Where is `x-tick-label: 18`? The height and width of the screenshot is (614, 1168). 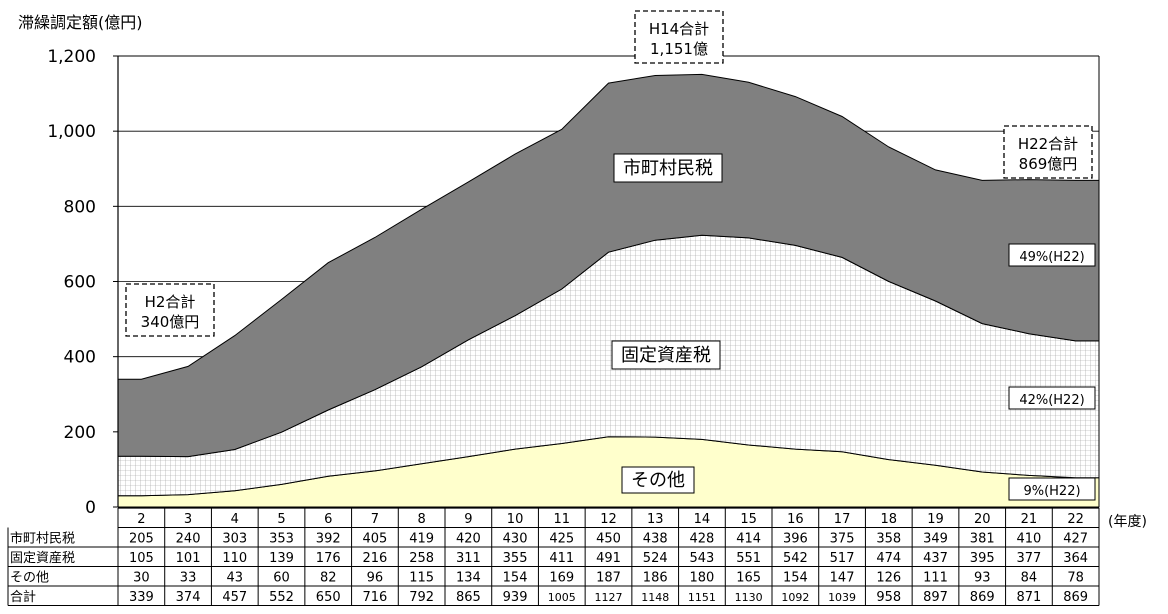
x-tick-label: 18 is located at coordinates (889, 519).